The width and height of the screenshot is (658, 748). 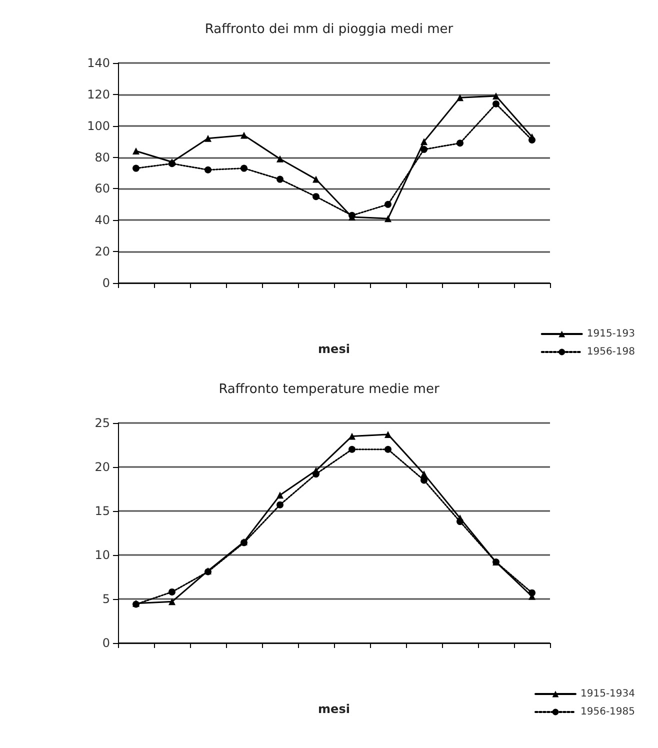 I want to click on y-tick-label: 25, so click(x=102, y=423).